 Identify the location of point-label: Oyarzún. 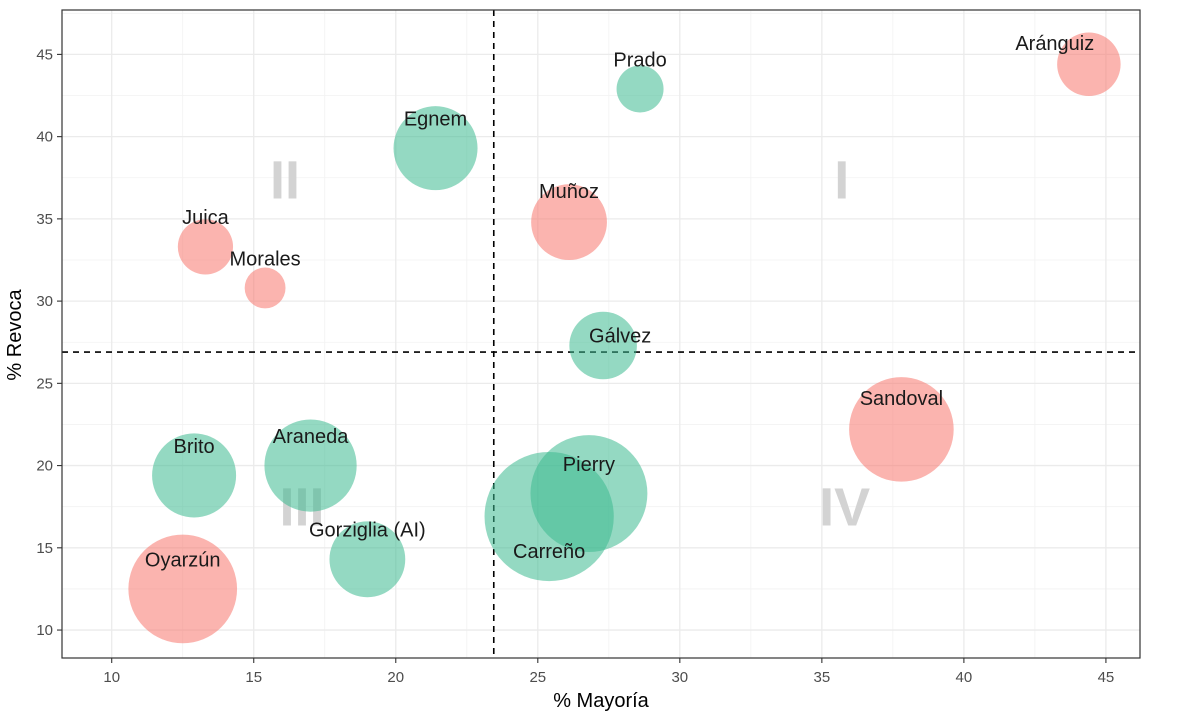
(183, 560).